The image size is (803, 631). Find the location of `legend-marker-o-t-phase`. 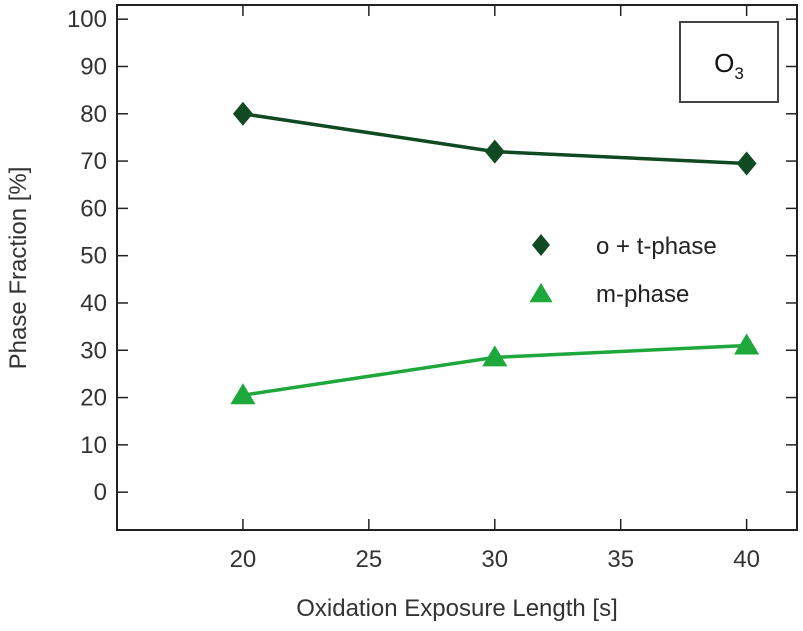

legend-marker-o-t-phase is located at coordinates (541, 245).